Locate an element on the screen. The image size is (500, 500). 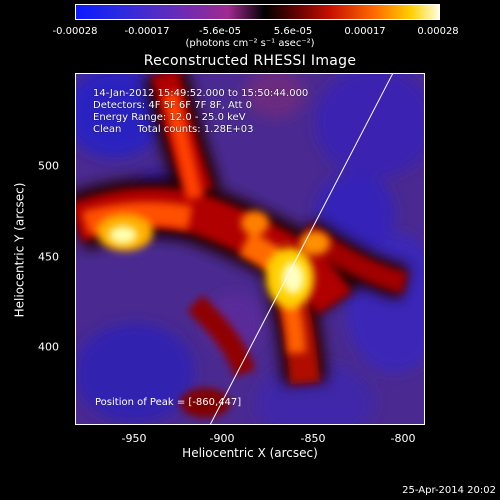
y-axis-label: Heliocentric Y (arcsec) is located at coordinates (19, 250).